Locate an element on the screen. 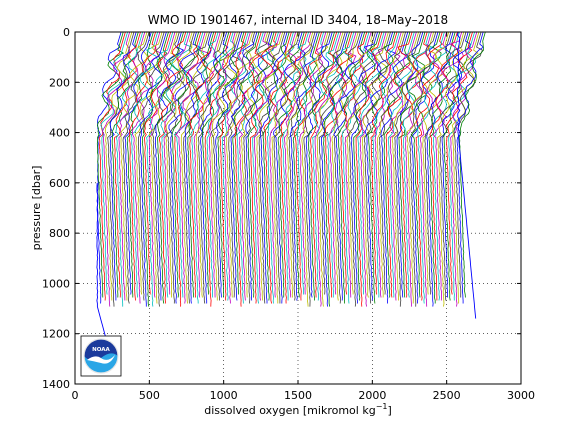  x-tick-labels: 0 500 1000 1500 2000 2500 3000 is located at coordinates (304, 395).